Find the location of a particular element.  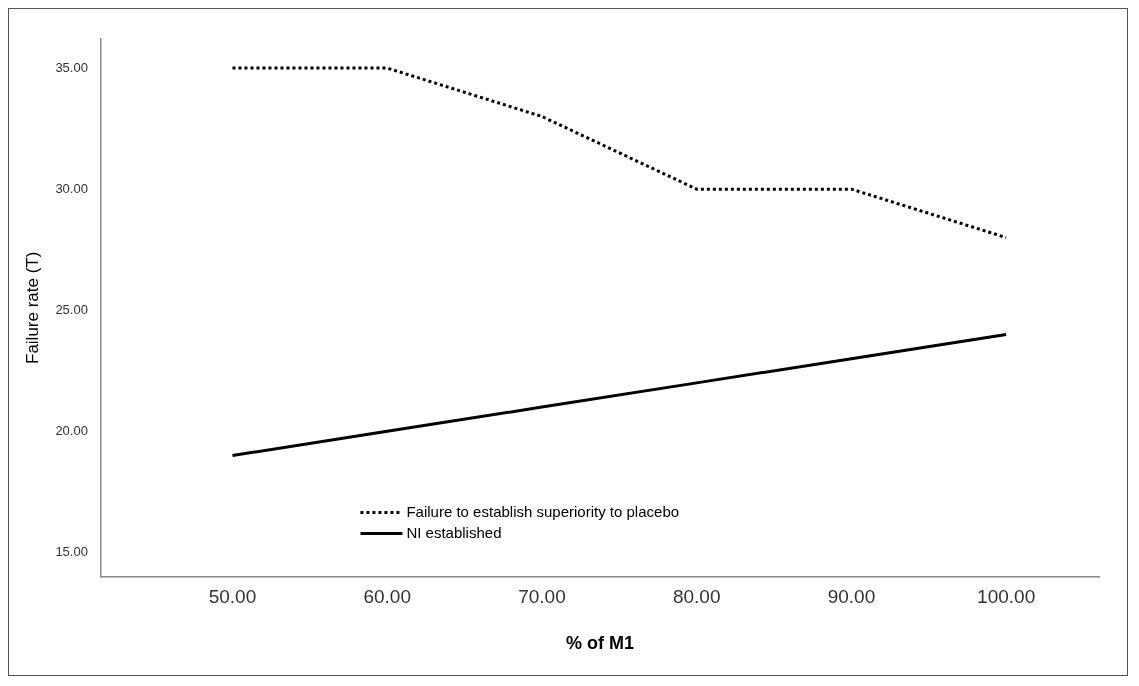

y-axis-title: Failure rate (T) is located at coordinates (32, 308).